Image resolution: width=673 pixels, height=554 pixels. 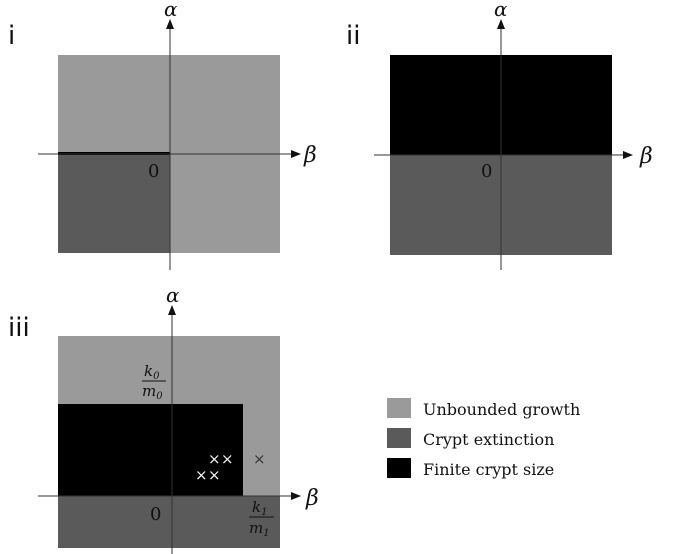 What do you see at coordinates (259, 508) in the screenshot?
I see `svg-text: k1` at bounding box center [259, 508].